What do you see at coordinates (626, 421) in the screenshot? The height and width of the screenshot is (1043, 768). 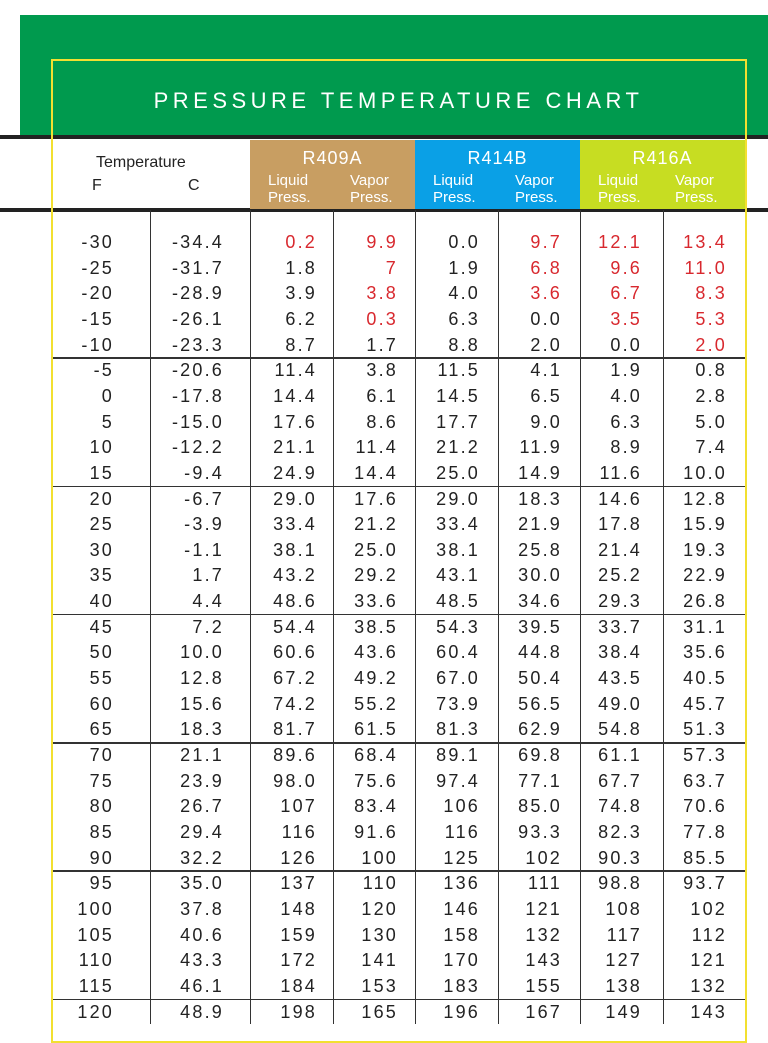 I see `cell-r416a-liquid: 6.3` at bounding box center [626, 421].